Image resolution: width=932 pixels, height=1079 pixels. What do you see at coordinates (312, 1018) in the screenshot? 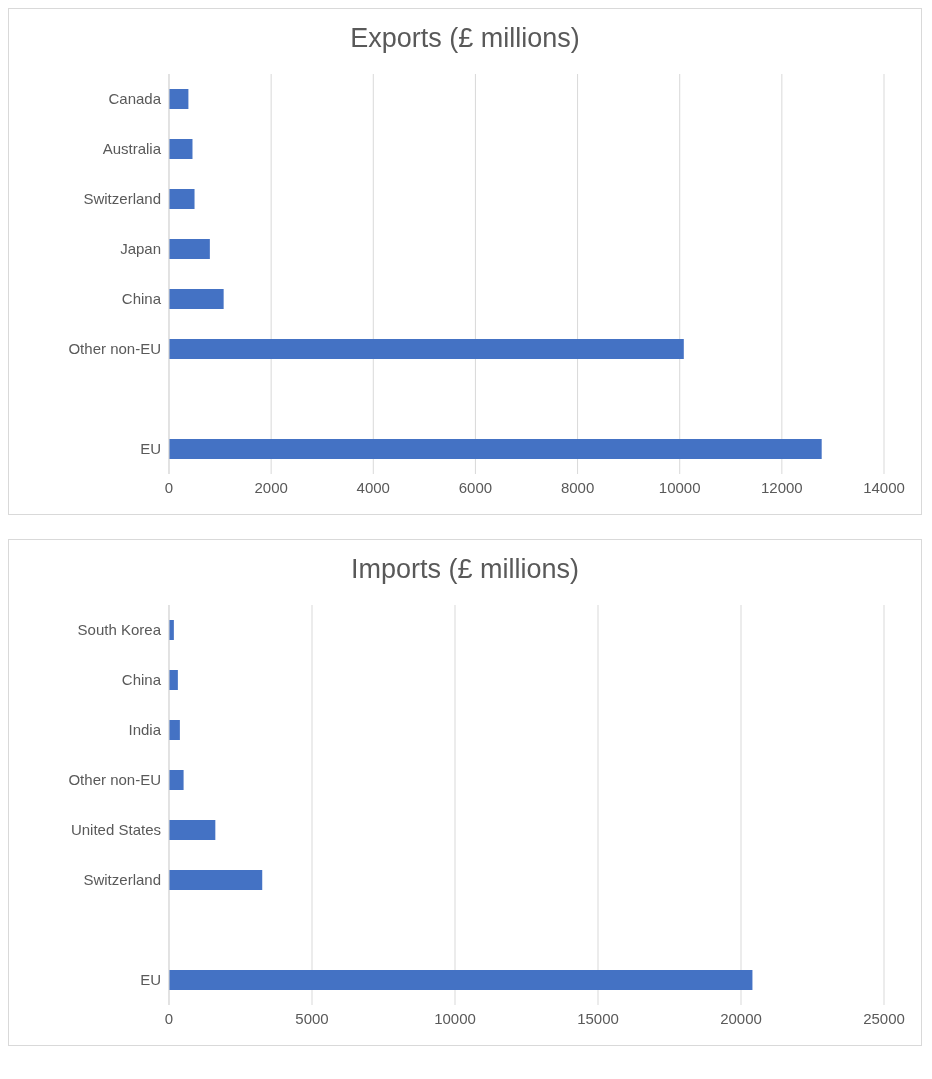
I see `x-tick-label: 5000` at bounding box center [312, 1018].